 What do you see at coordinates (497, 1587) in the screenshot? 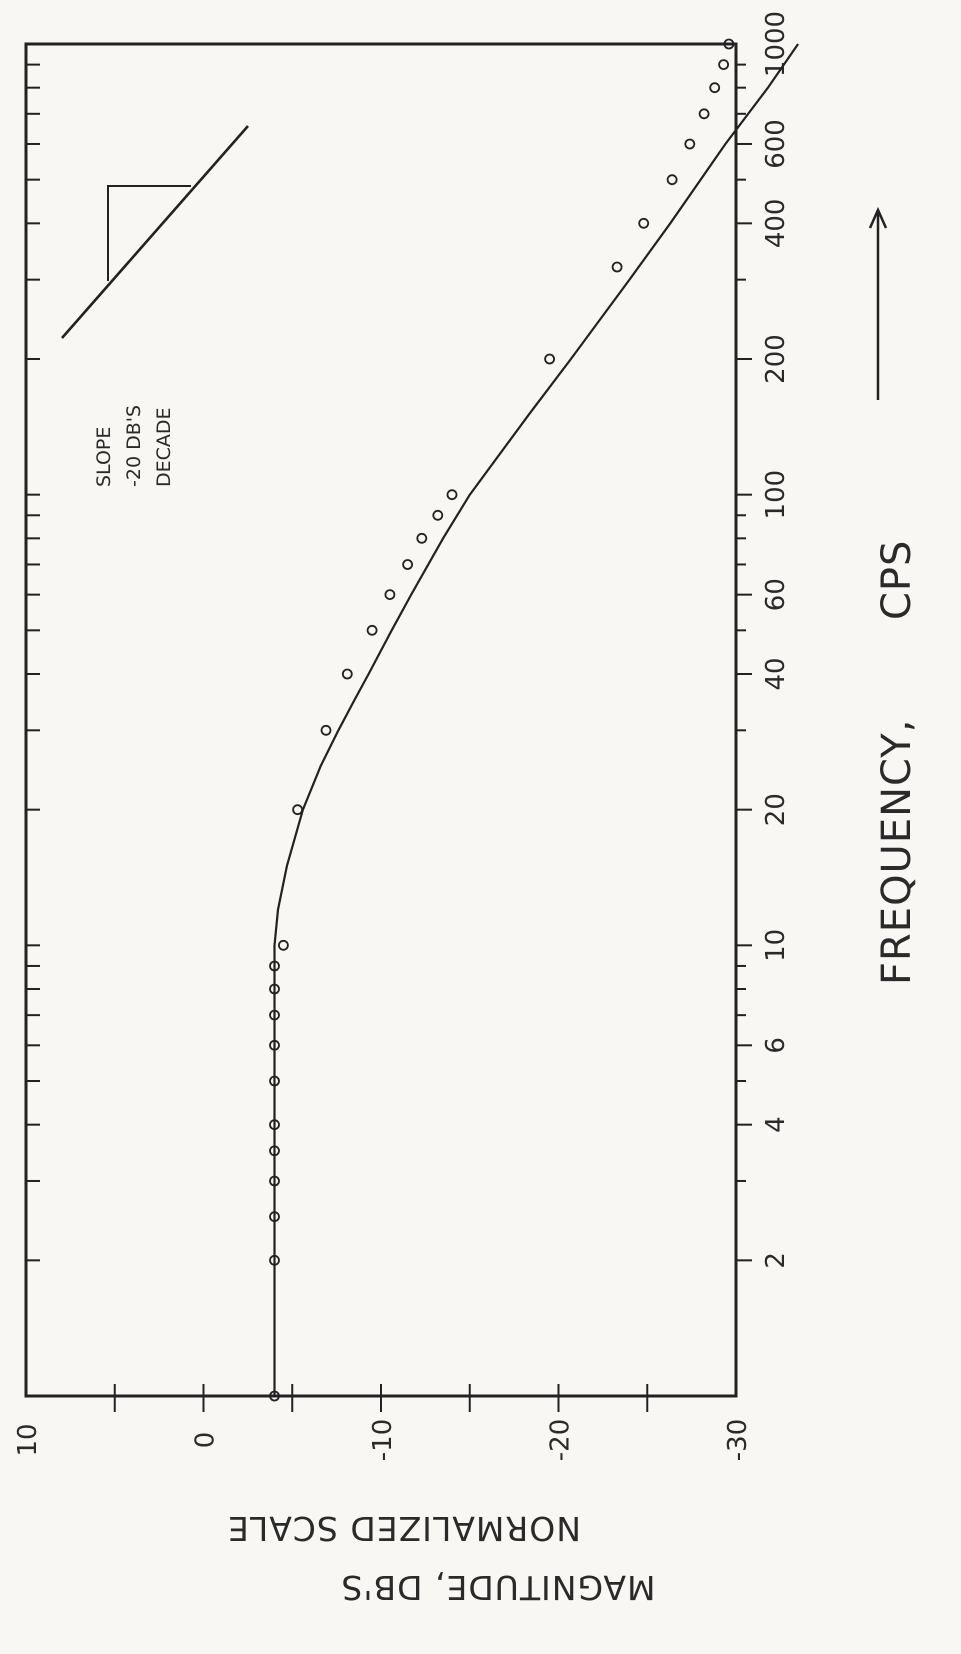
I see `y-axis-title-line1: MAGNITUDE, DB'S` at bounding box center [497, 1587].